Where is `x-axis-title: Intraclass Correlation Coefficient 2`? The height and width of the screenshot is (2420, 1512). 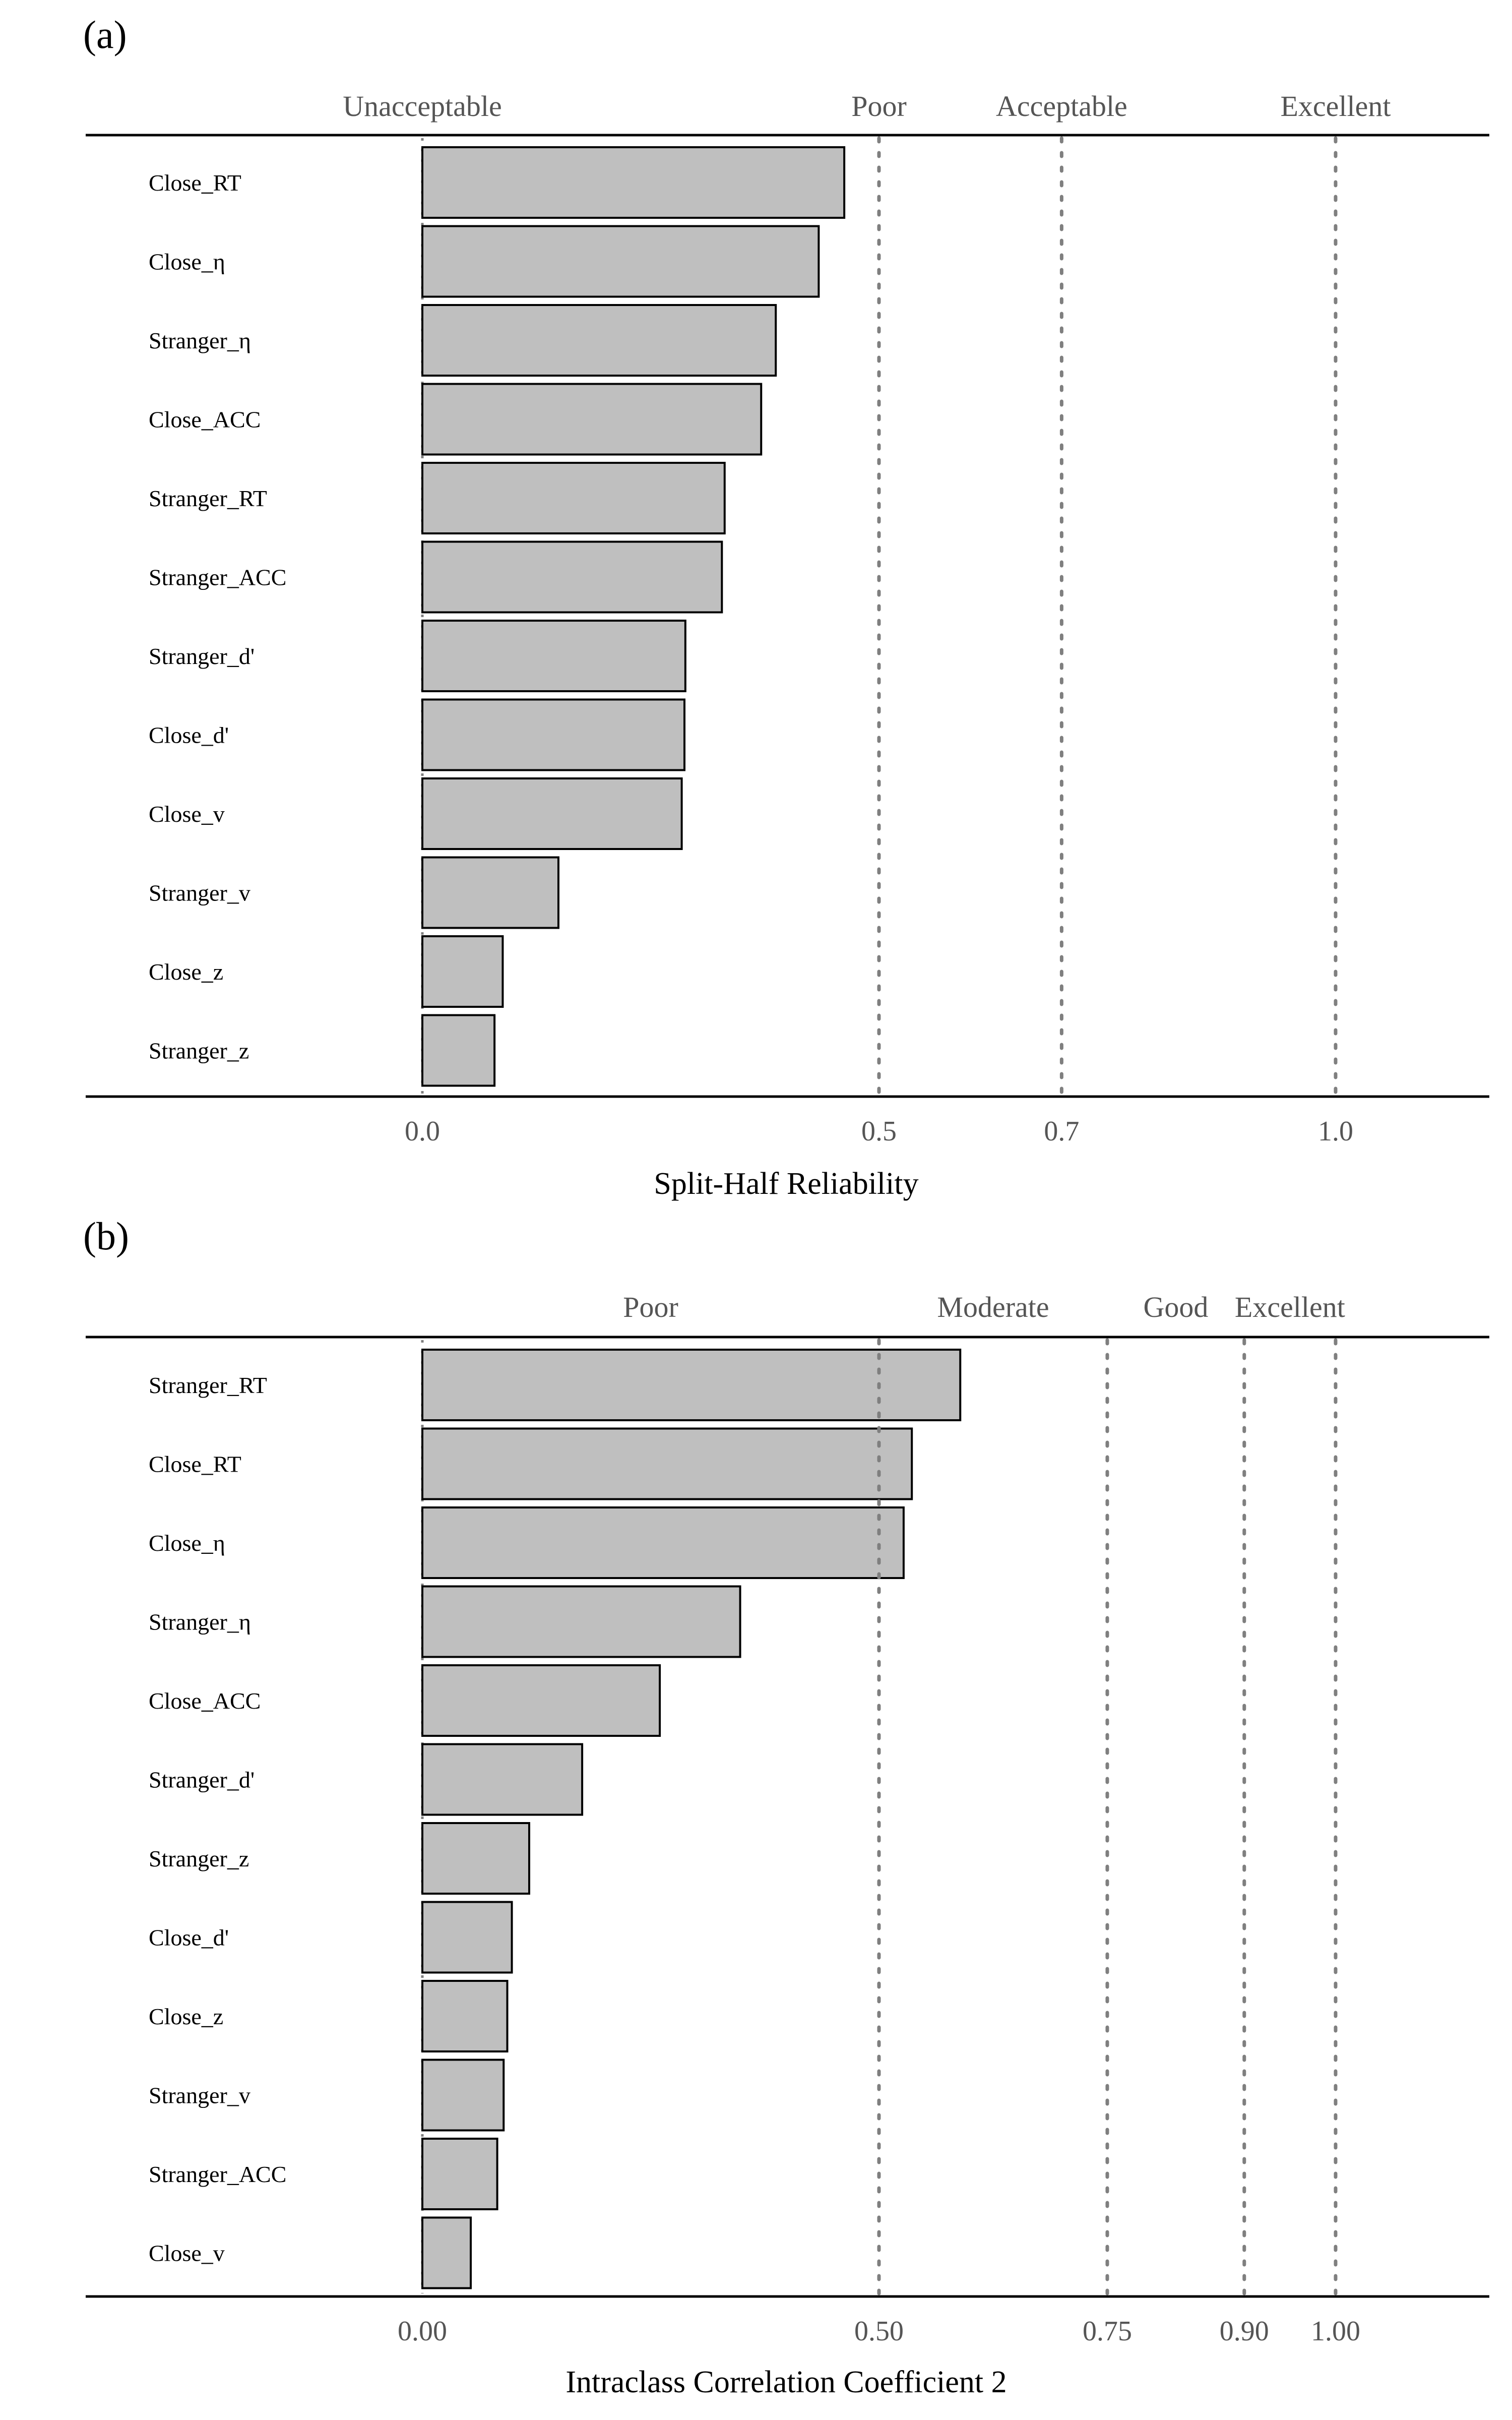 x-axis-title: Intraclass Correlation Coefficient 2 is located at coordinates (785, 2382).